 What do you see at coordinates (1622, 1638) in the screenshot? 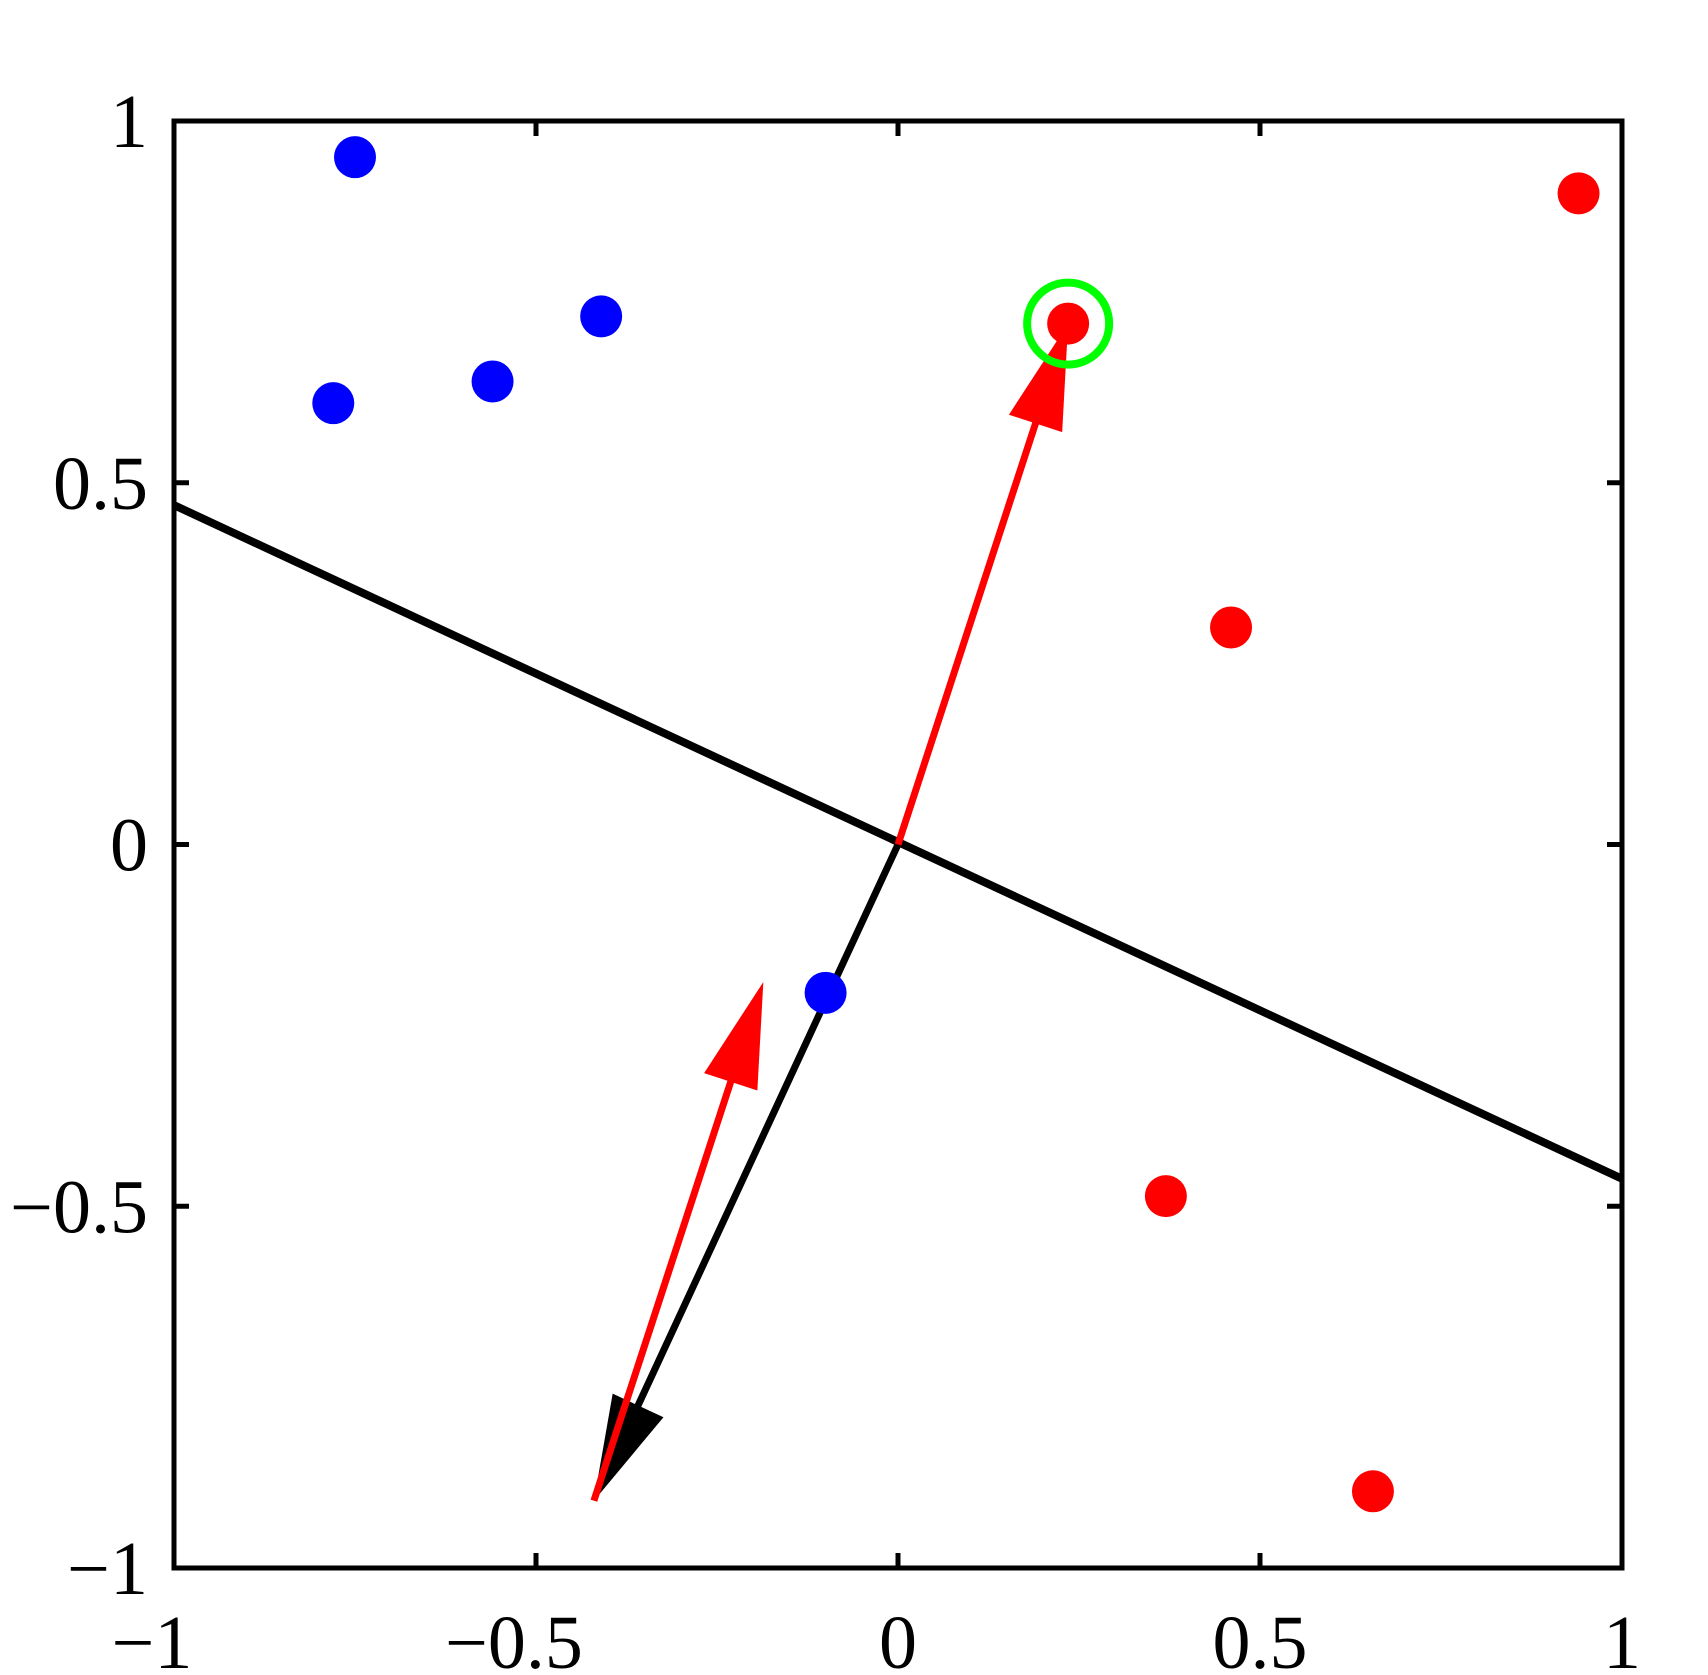
I see `x-tick-label: 1` at bounding box center [1622, 1638].